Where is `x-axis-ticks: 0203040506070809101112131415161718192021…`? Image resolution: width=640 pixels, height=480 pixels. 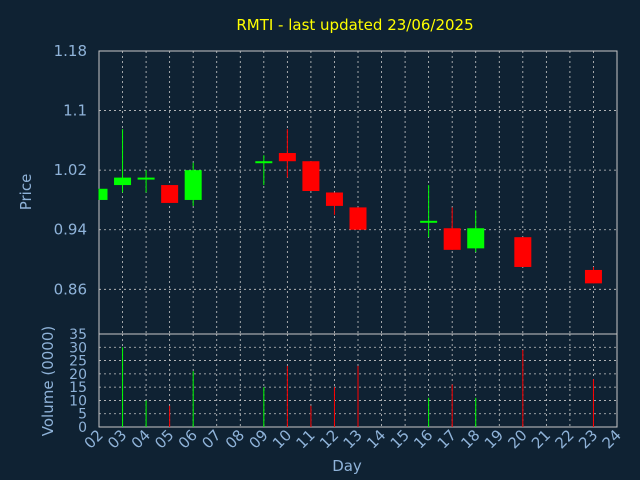
x-axis-ticks: 0203040506070809101112131415161718192021… is located at coordinates (353, 439).